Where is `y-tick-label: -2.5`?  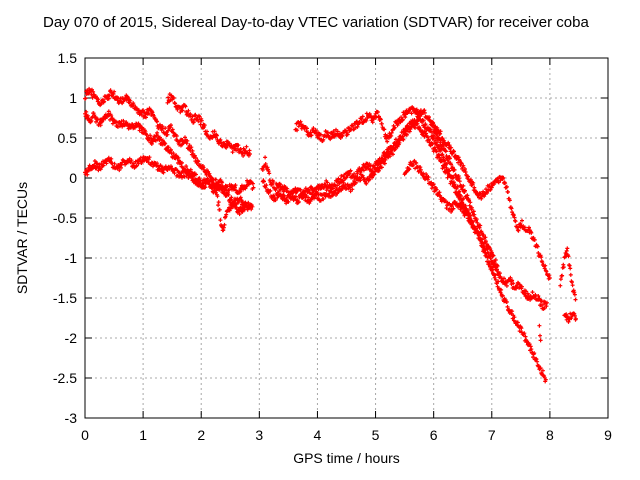 y-tick-label: -2.5 is located at coordinates (64, 378).